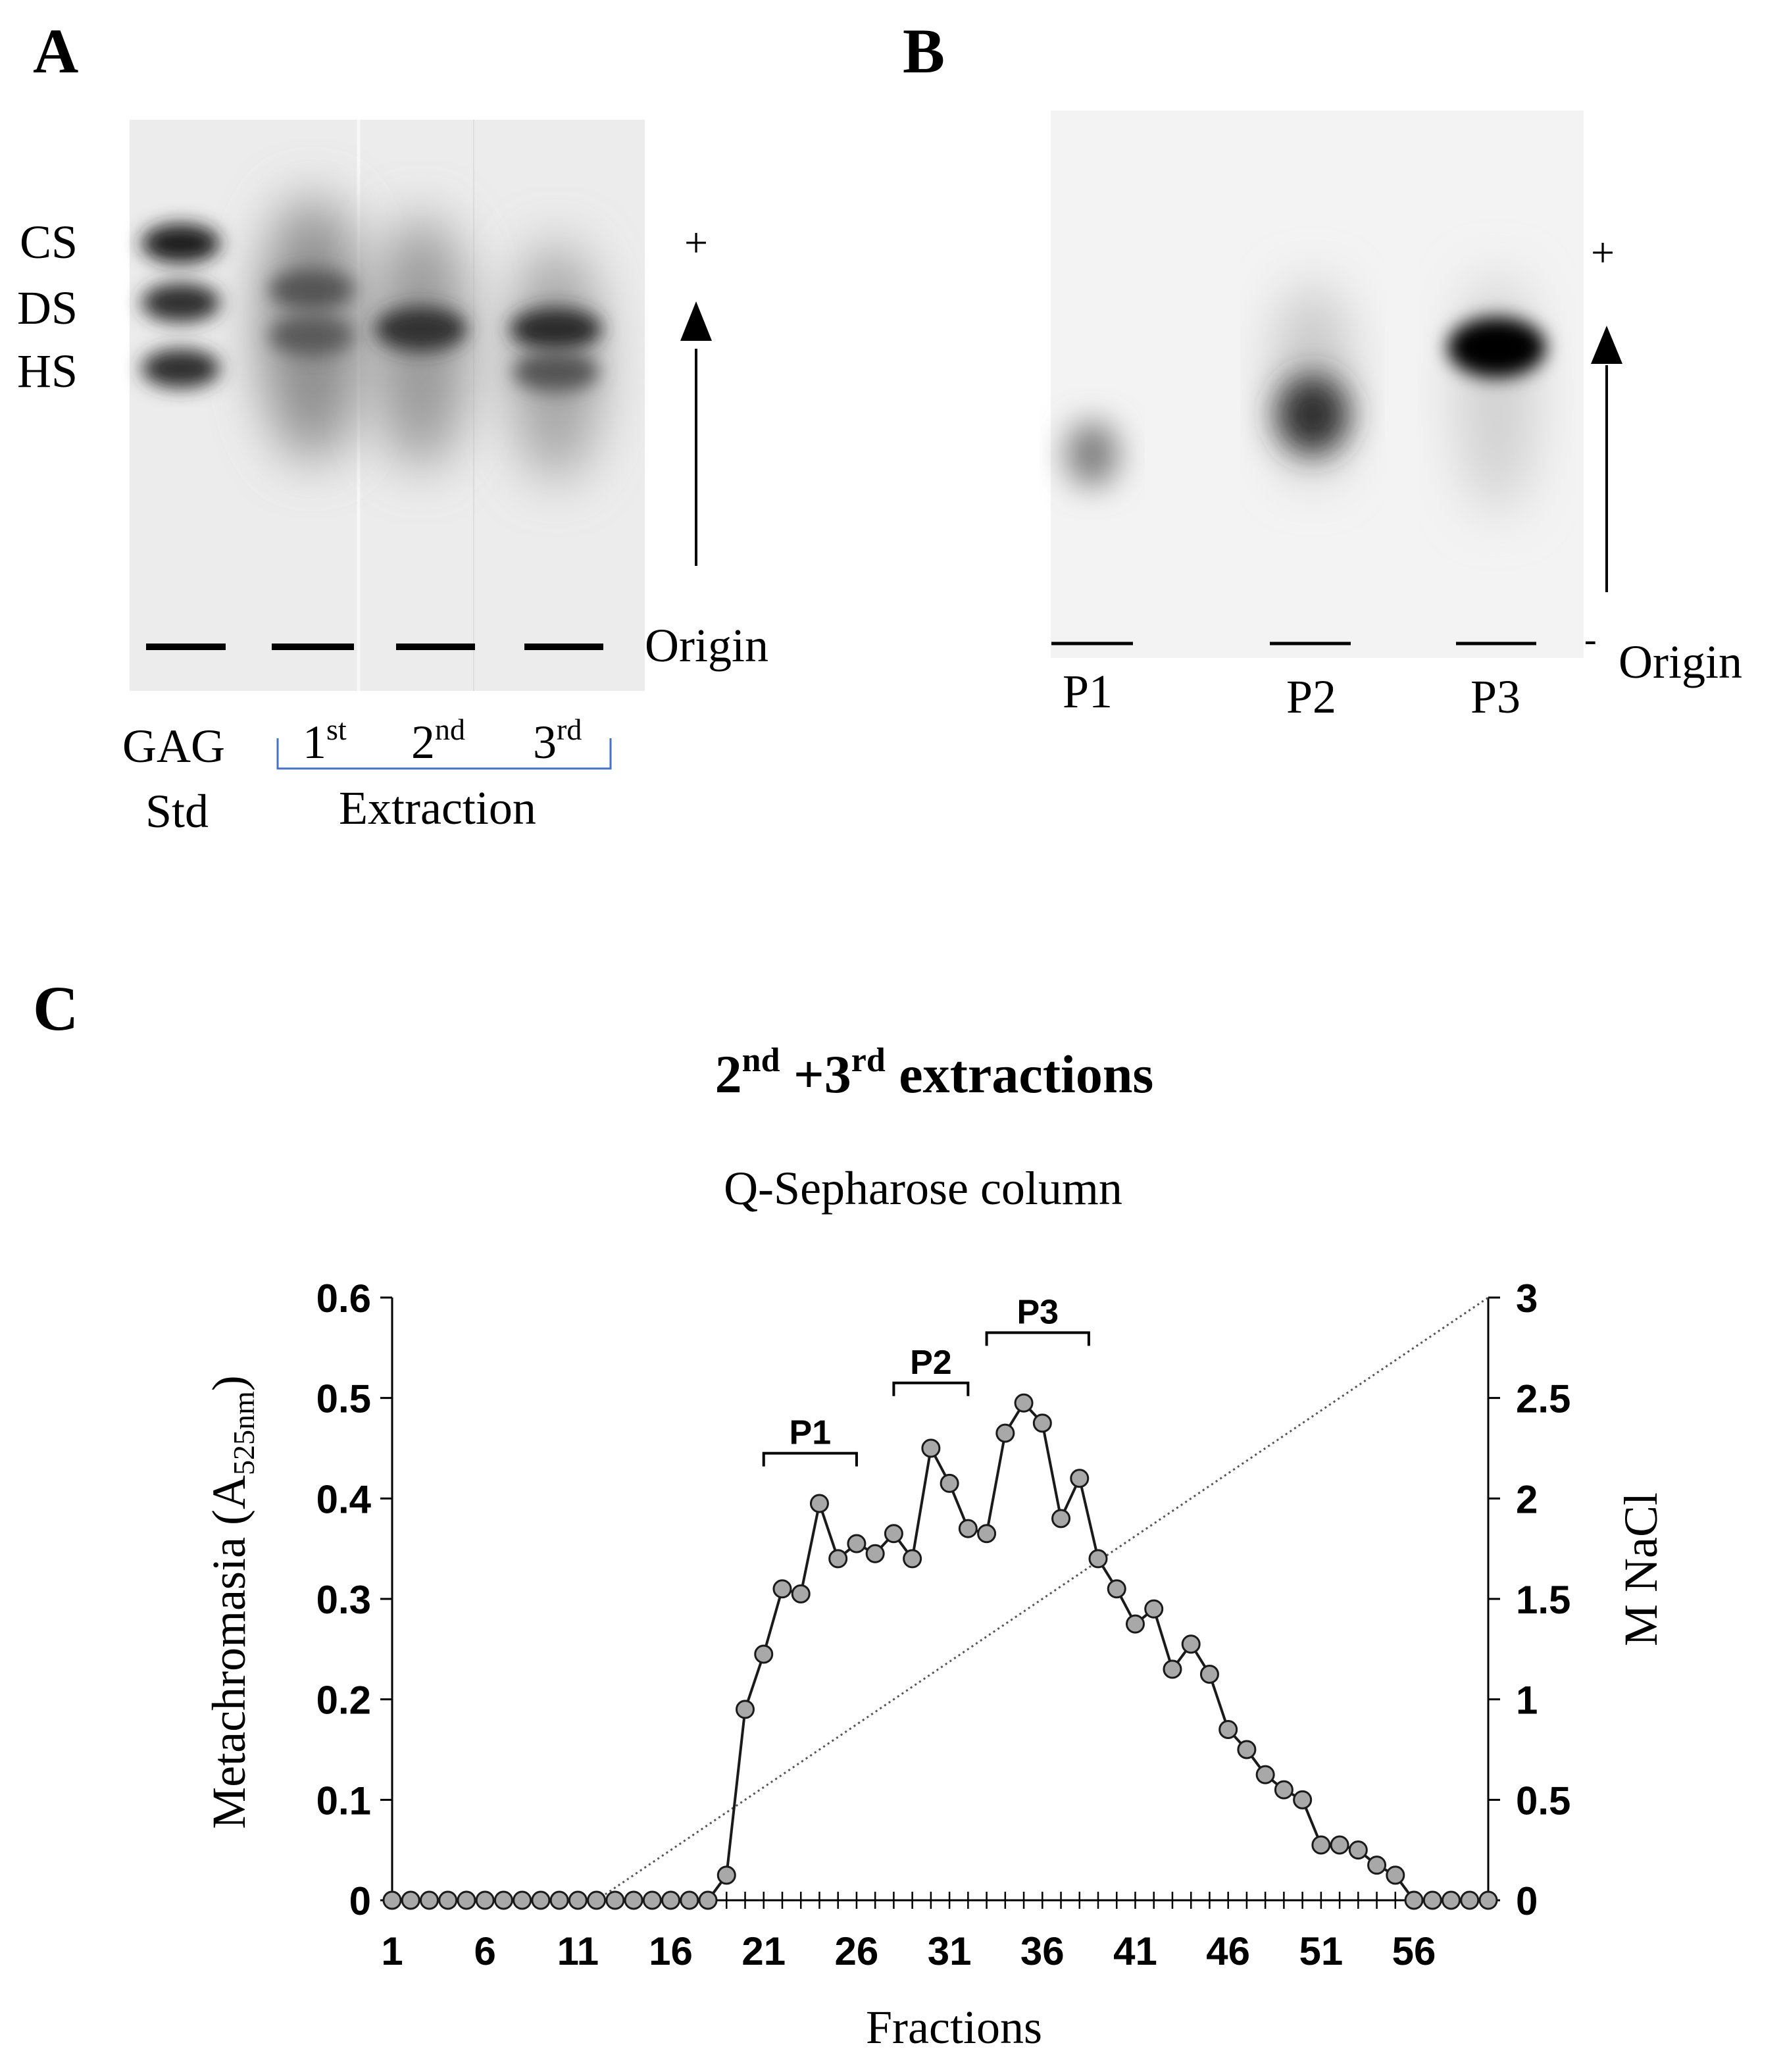 Image resolution: width=1783 pixels, height=2072 pixels. Describe the element at coordinates (1543, 1600) in the screenshot. I see `y2-tick-label: 1.5` at that location.